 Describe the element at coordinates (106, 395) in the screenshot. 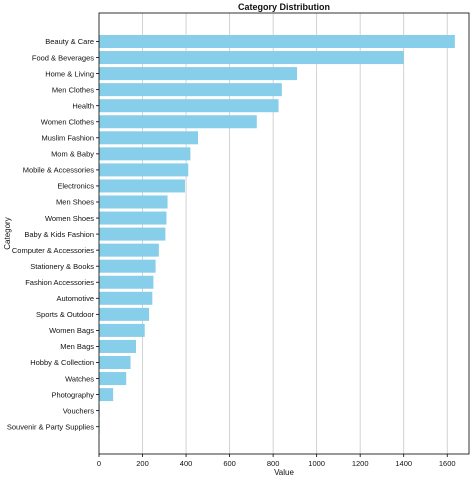

I see `bar-photography` at that location.